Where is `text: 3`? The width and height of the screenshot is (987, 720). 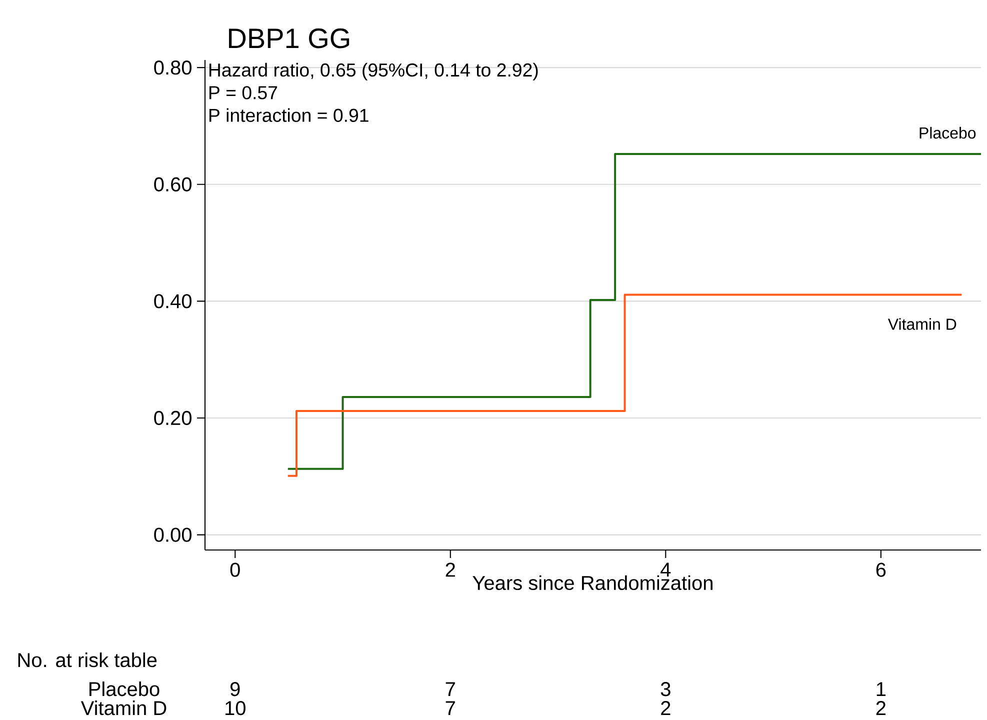
text: 3 is located at coordinates (665, 689).